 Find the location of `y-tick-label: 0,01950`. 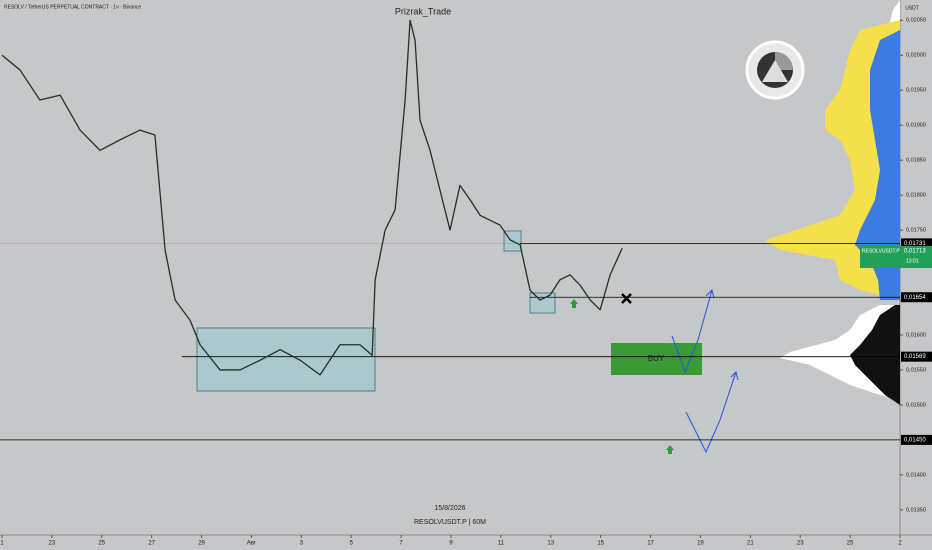

y-tick-label: 0,01950 is located at coordinates (916, 91).